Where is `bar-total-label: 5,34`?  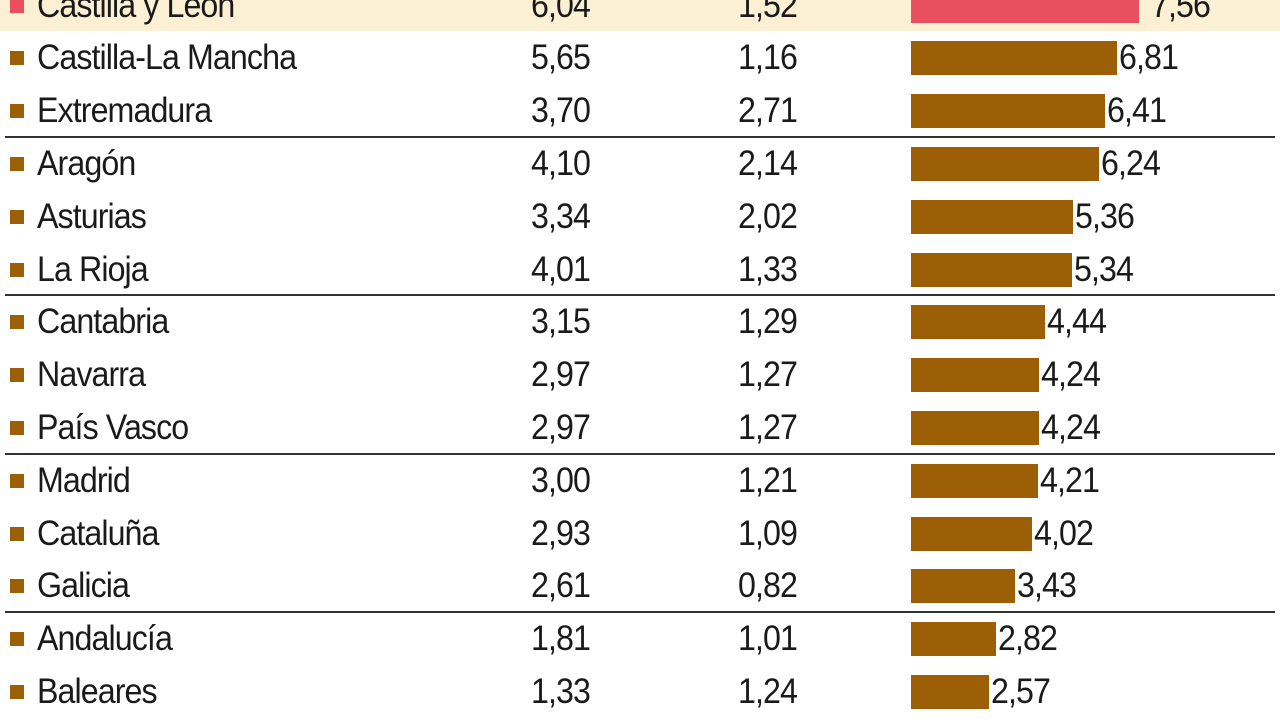
bar-total-label: 5,34 is located at coordinates (1104, 269).